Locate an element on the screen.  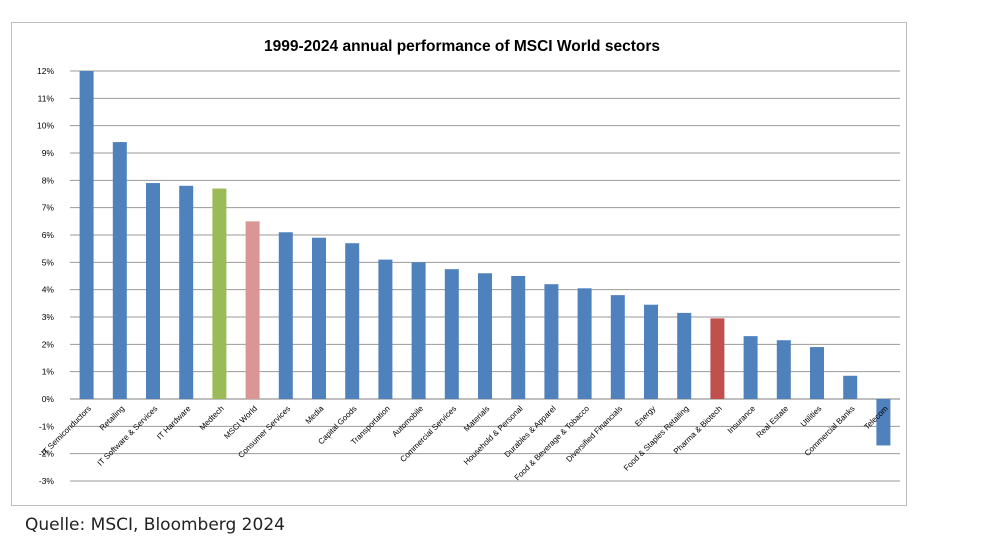
x-tick-label: Commercial Services is located at coordinates (428, 434).